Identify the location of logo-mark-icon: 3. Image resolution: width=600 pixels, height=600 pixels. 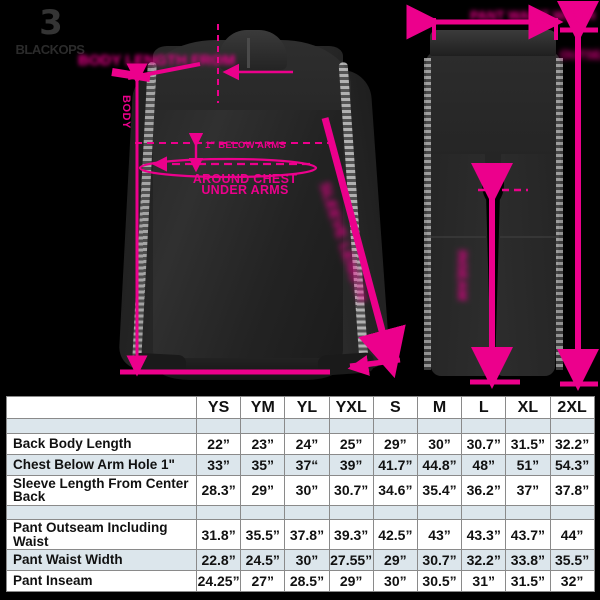
(51, 23).